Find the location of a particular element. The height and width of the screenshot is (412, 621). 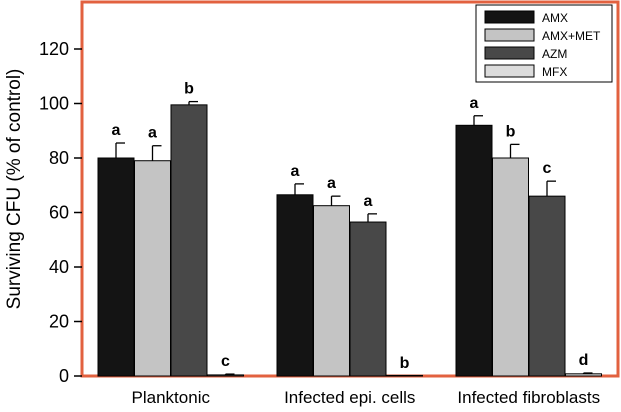

legend-label: AZM is located at coordinates (554, 54).